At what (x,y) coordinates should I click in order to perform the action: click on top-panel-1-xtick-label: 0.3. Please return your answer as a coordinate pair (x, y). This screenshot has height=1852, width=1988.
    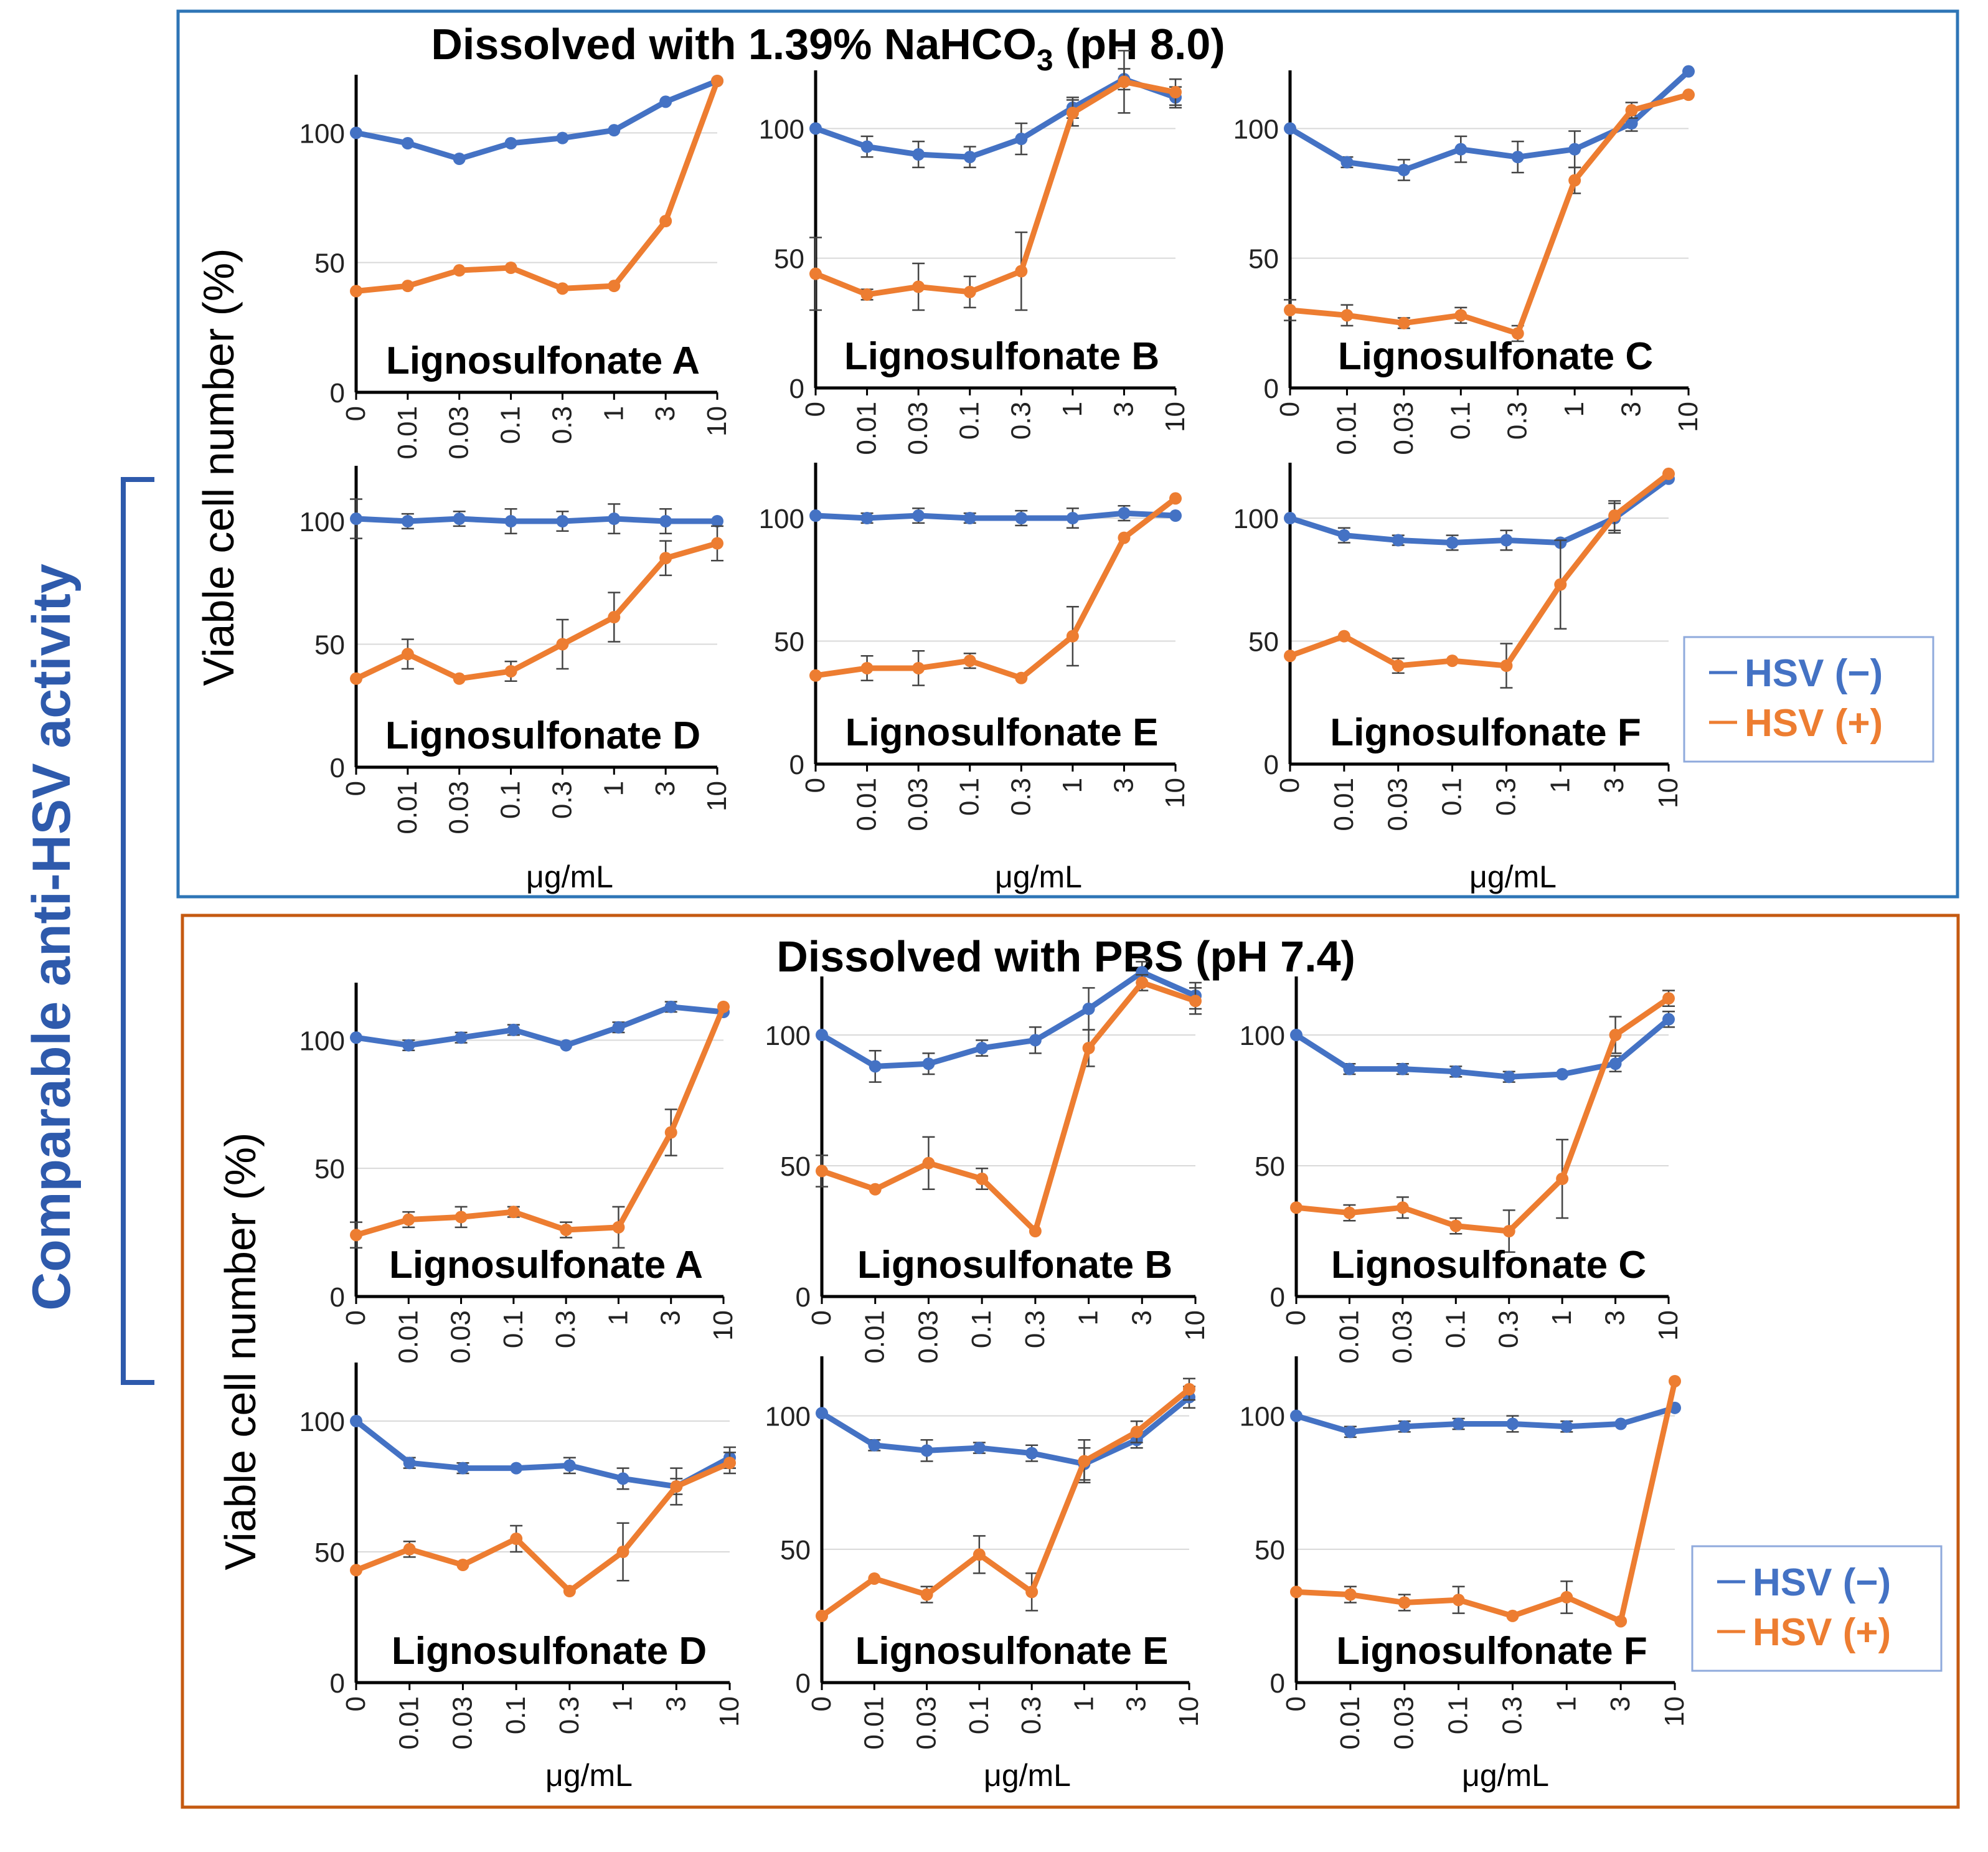
    Looking at the image, I should click on (562, 425).